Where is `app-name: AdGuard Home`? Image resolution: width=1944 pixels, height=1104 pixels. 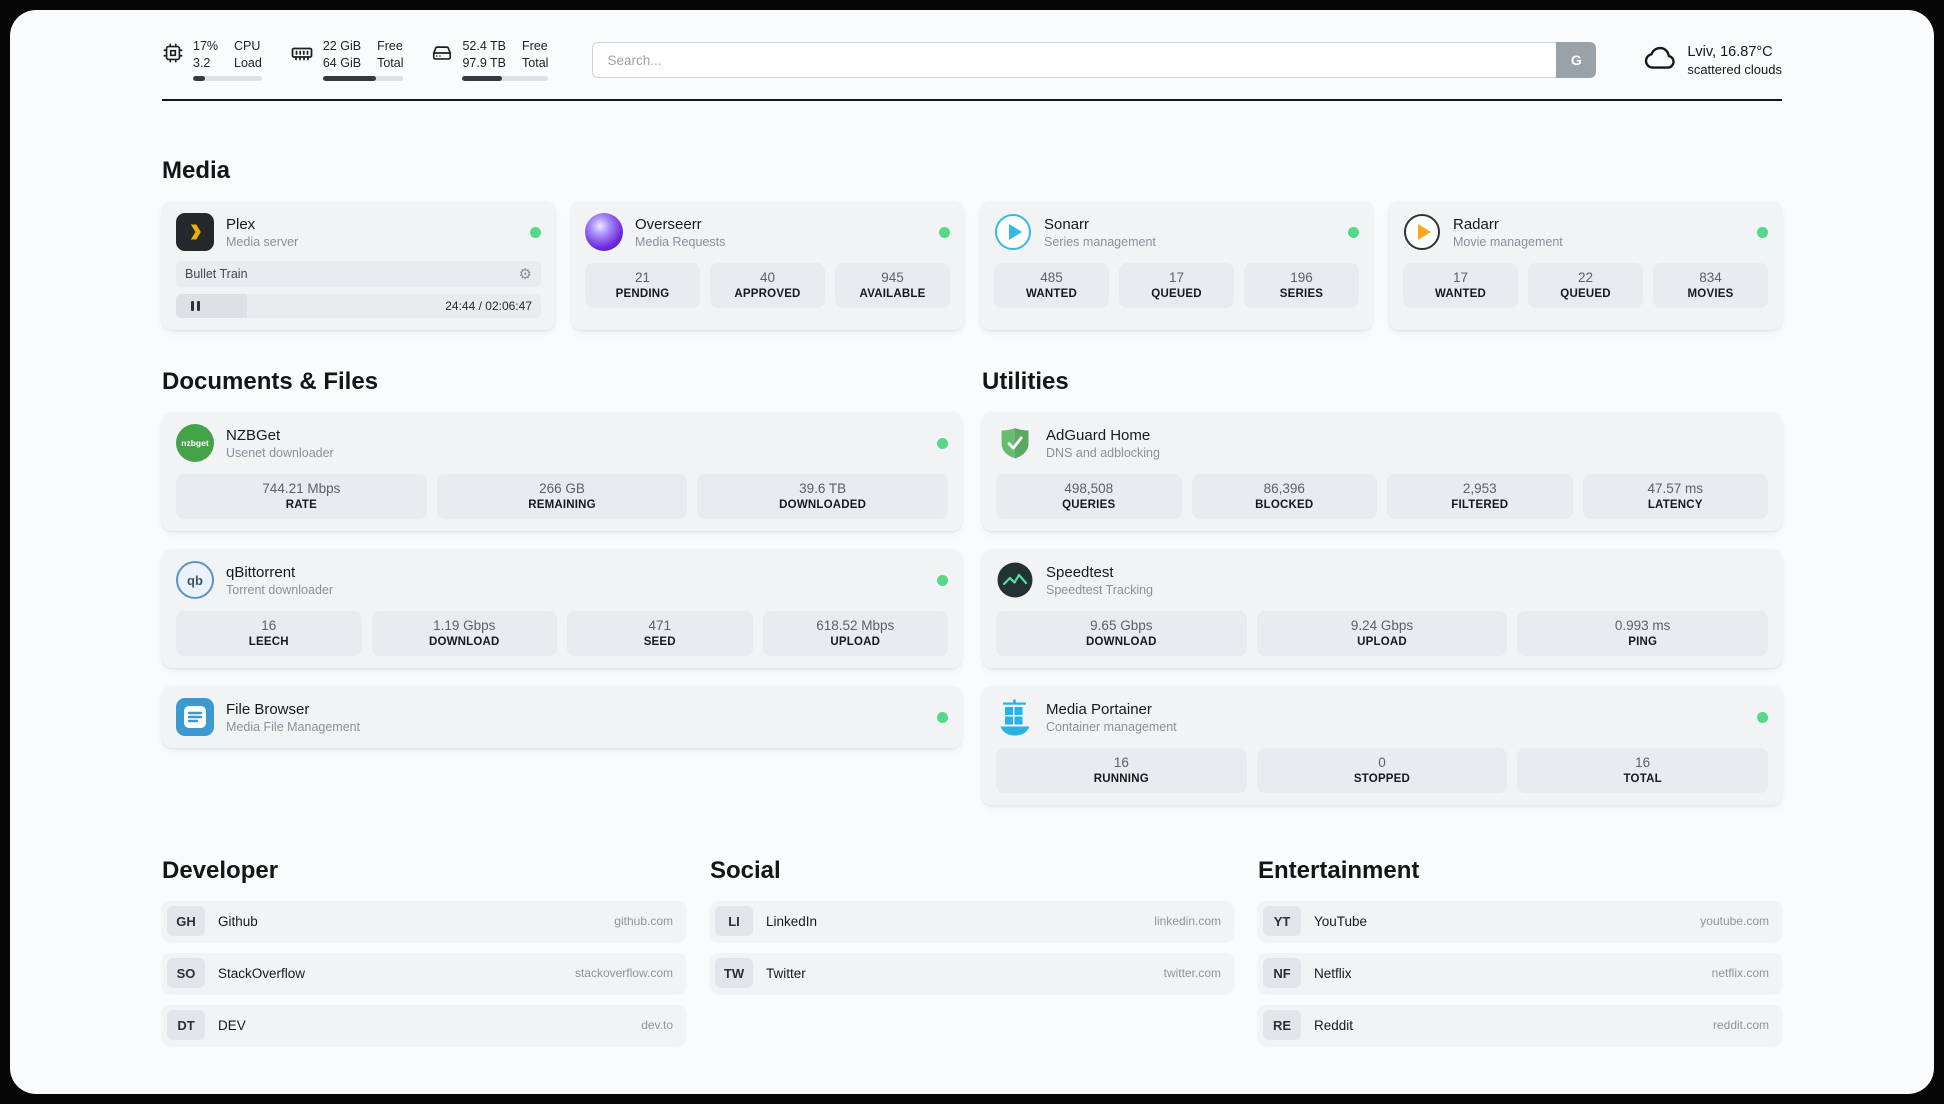
app-name: AdGuard Home is located at coordinates (1098, 435).